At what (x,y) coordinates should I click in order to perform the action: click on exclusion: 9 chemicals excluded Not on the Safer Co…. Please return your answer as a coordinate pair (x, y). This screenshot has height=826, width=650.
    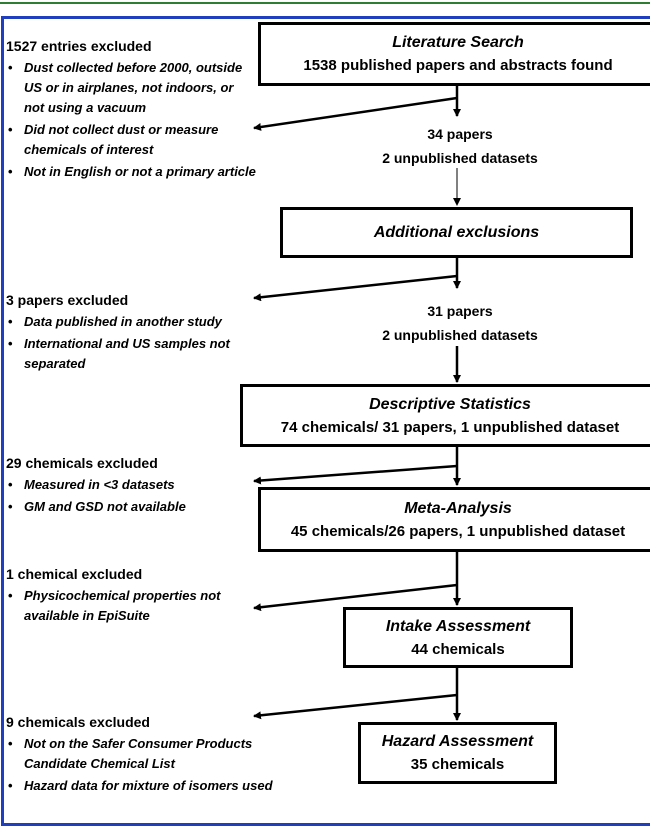
    Looking at the image, I should click on (146, 754).